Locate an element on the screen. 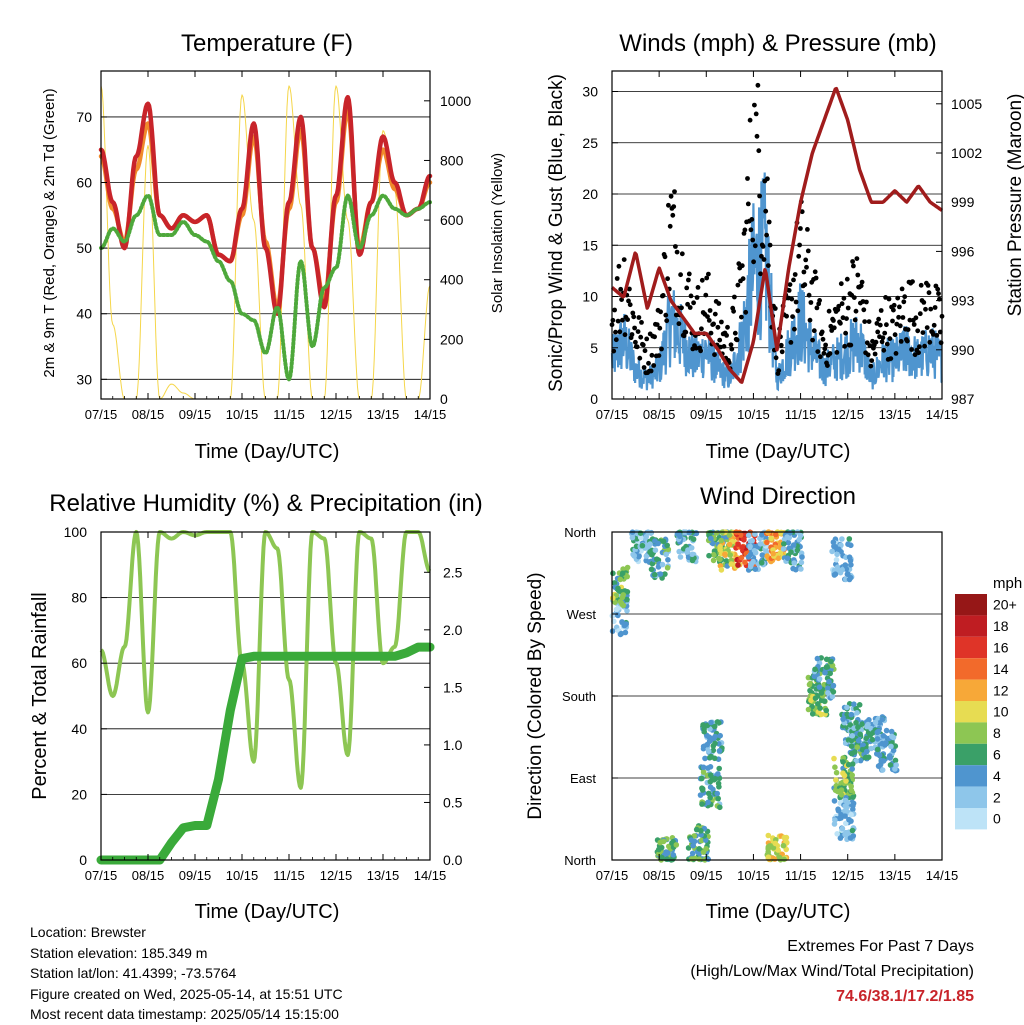  wind-rtick-label: 999 is located at coordinates (963, 202).